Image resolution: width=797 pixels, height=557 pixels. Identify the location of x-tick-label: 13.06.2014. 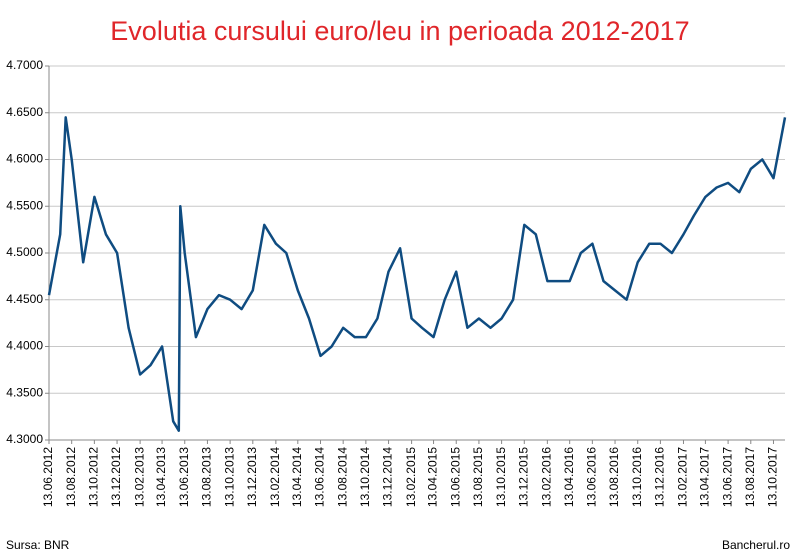
(320, 477).